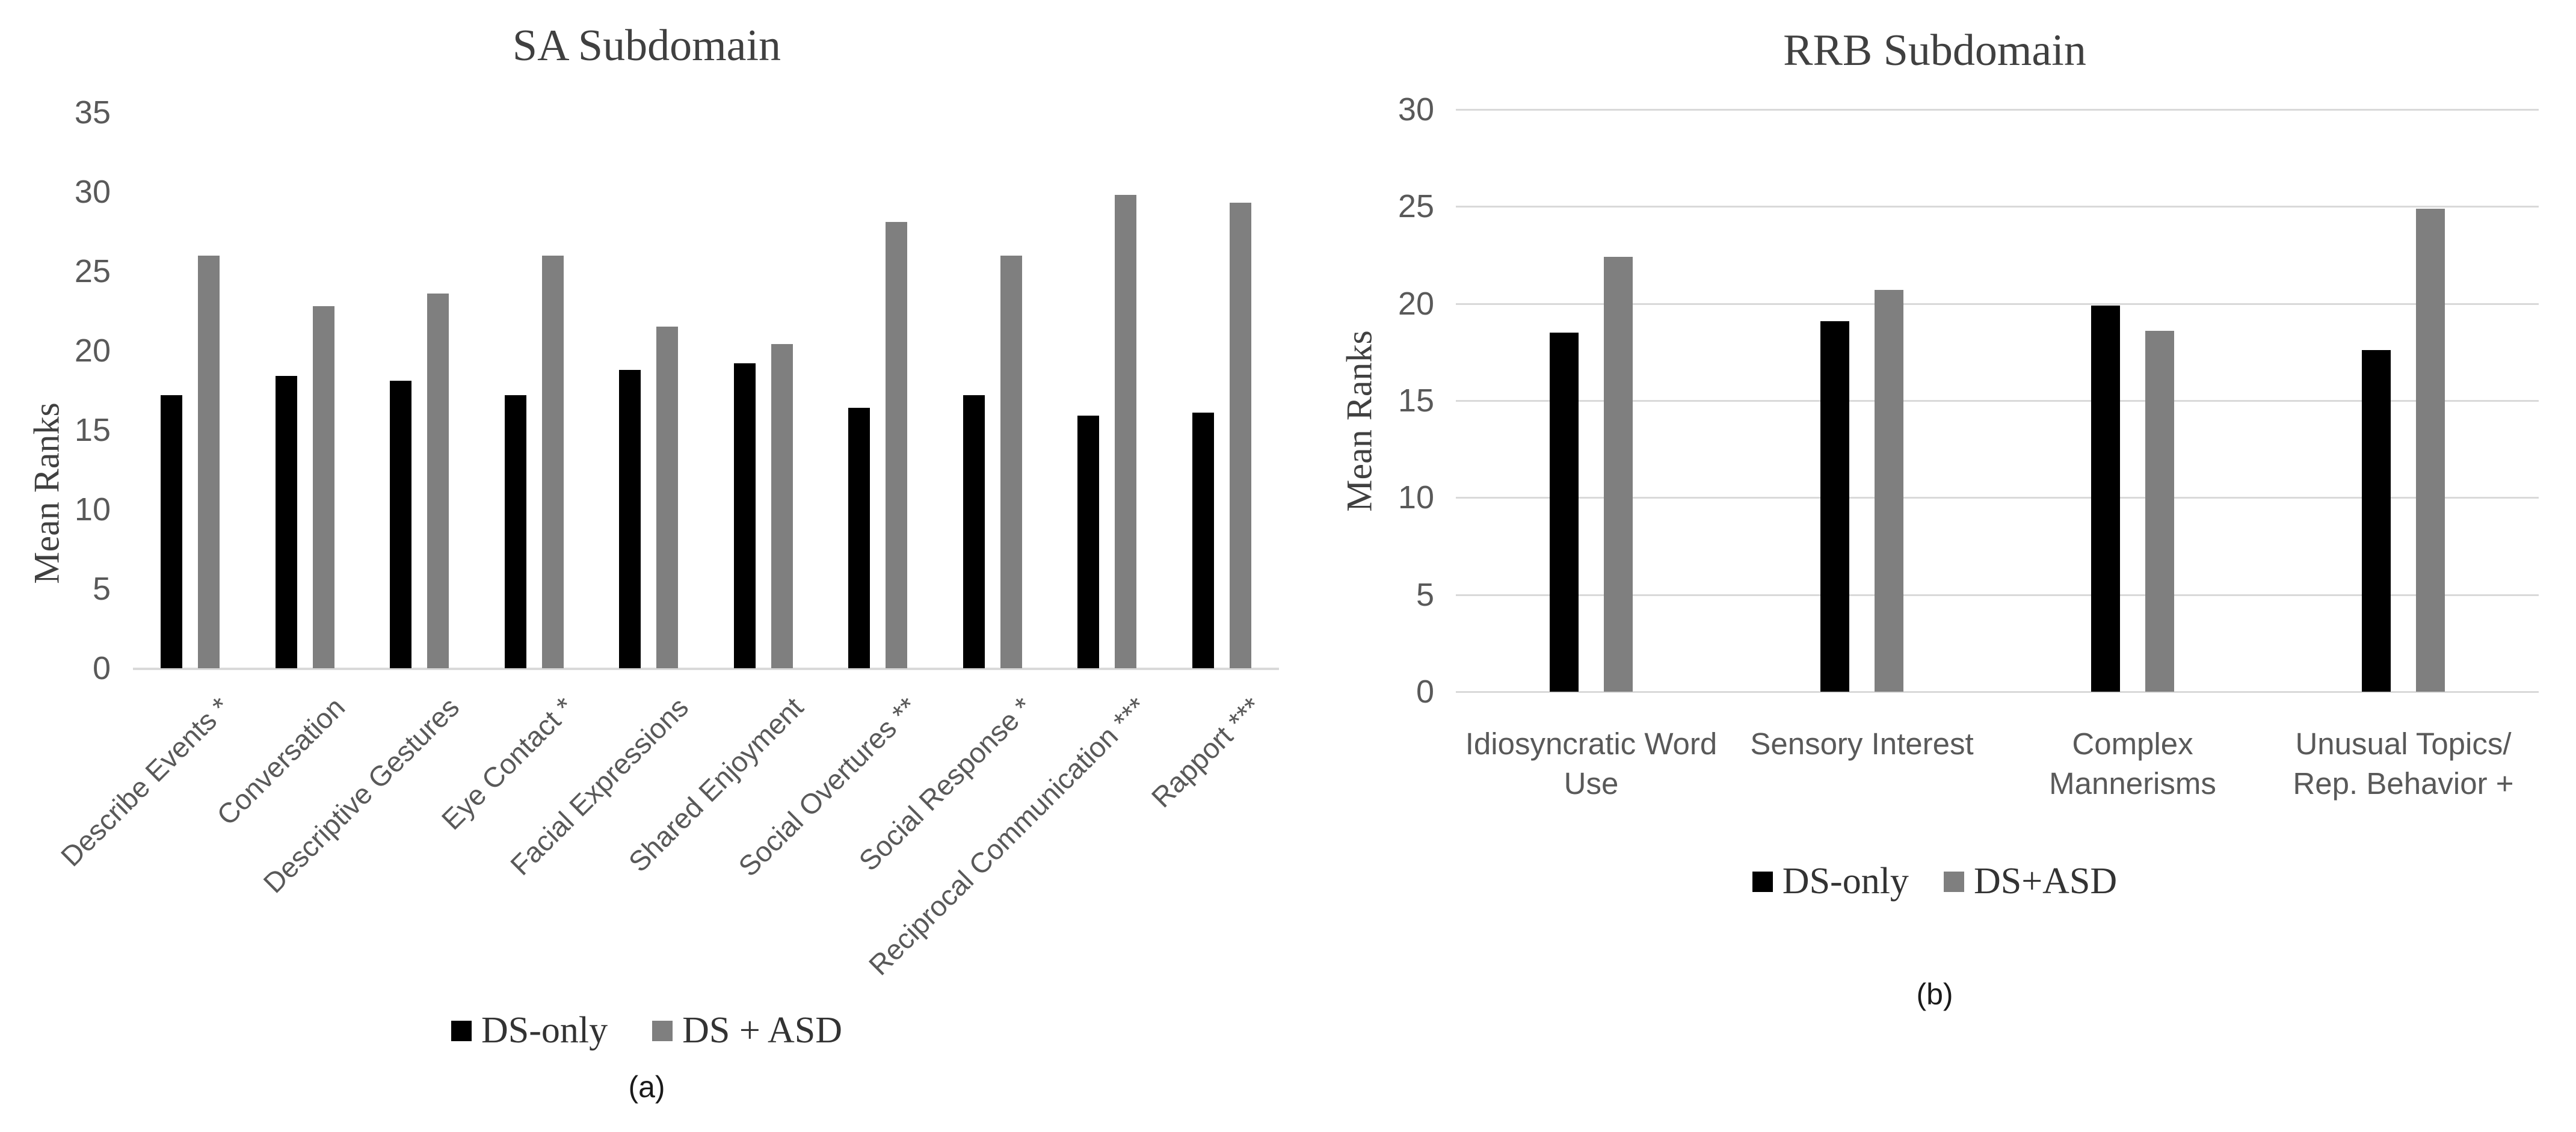  Describe the element at coordinates (401, 525) in the screenshot. I see `bar-ds-only-descriptive-gestures` at that location.